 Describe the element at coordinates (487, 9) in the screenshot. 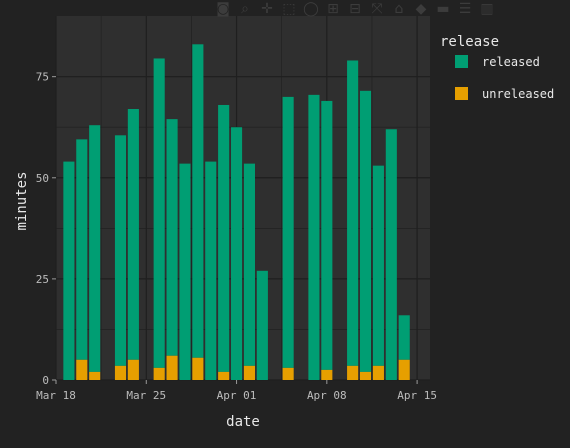

I see `plotly-logo-icon: ▥` at that location.